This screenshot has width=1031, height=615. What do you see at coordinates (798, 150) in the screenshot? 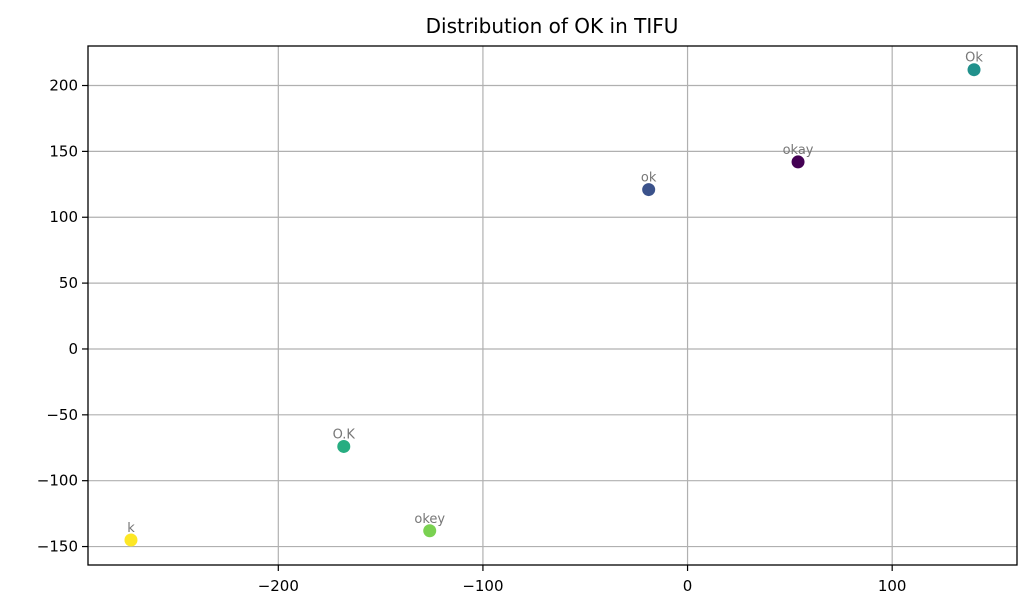
I see `data-point-label: okay` at bounding box center [798, 150].